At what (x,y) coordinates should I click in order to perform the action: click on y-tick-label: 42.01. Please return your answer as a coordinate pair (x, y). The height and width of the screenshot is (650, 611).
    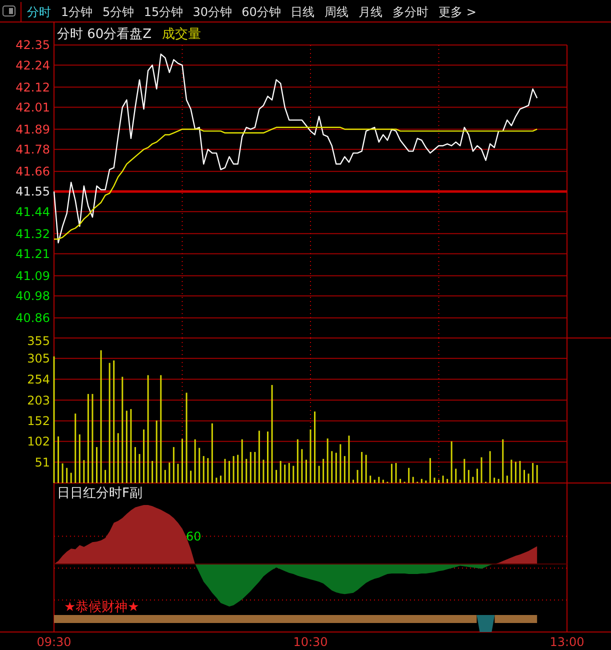
    Looking at the image, I should click on (33, 107).